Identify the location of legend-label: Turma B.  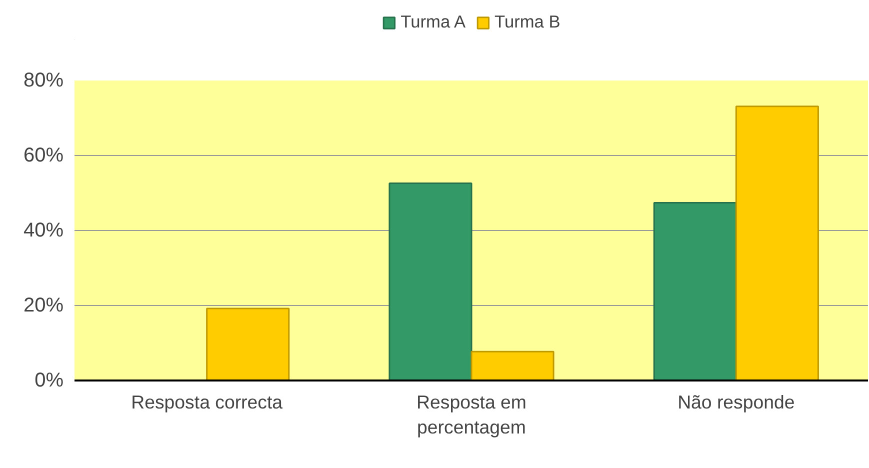
(527, 22).